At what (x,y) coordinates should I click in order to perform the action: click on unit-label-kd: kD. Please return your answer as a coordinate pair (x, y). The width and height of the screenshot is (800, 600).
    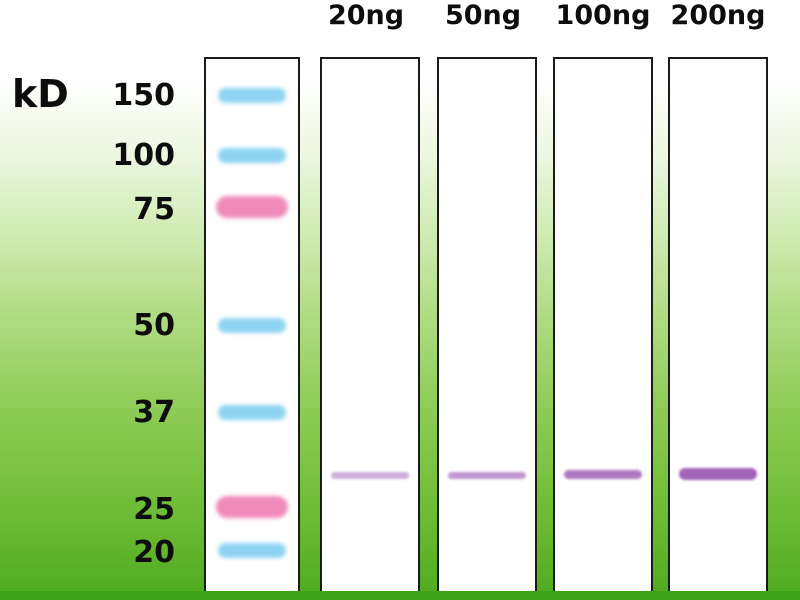
    Looking at the image, I should click on (40, 94).